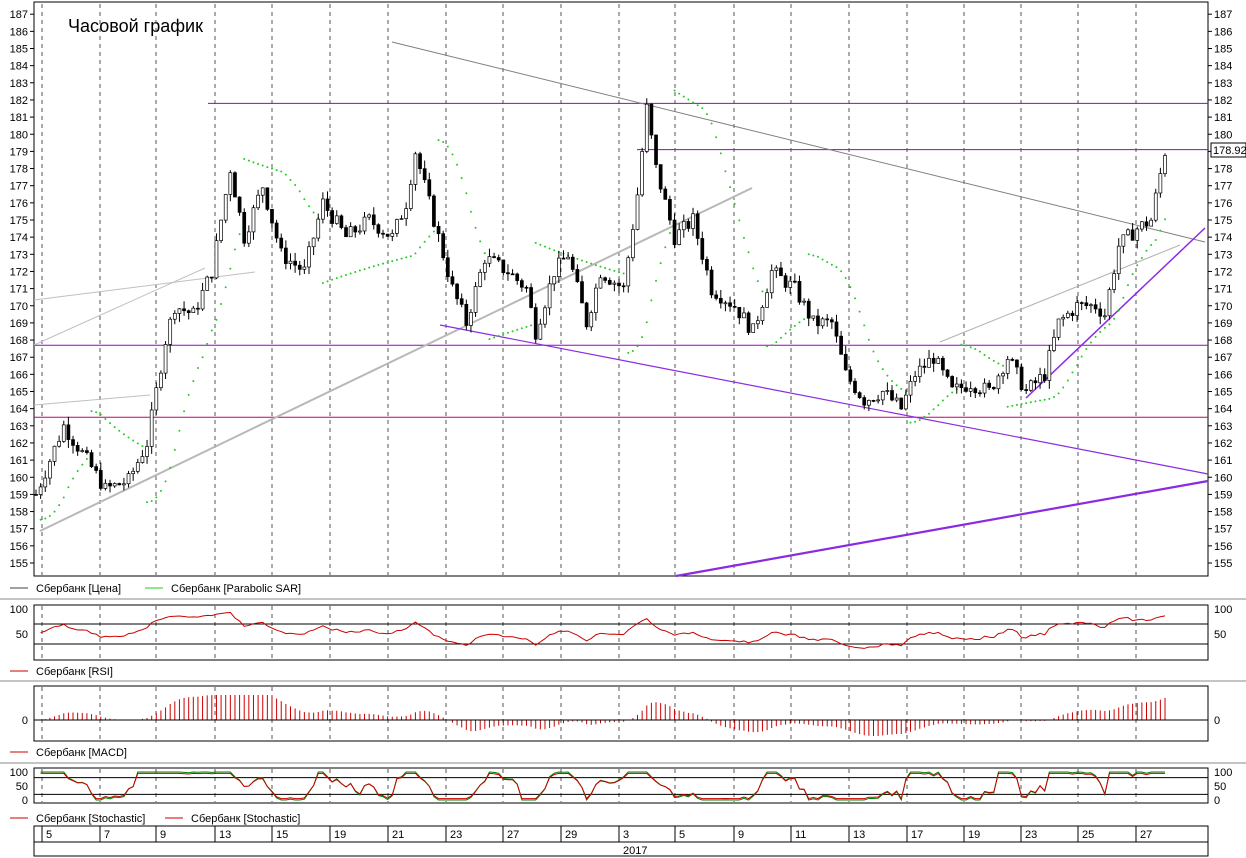 The image size is (1246, 858). What do you see at coordinates (621, 787) in the screenshot?
I see `stochastic-indicator: 100 100 50 50 0 0` at bounding box center [621, 787].